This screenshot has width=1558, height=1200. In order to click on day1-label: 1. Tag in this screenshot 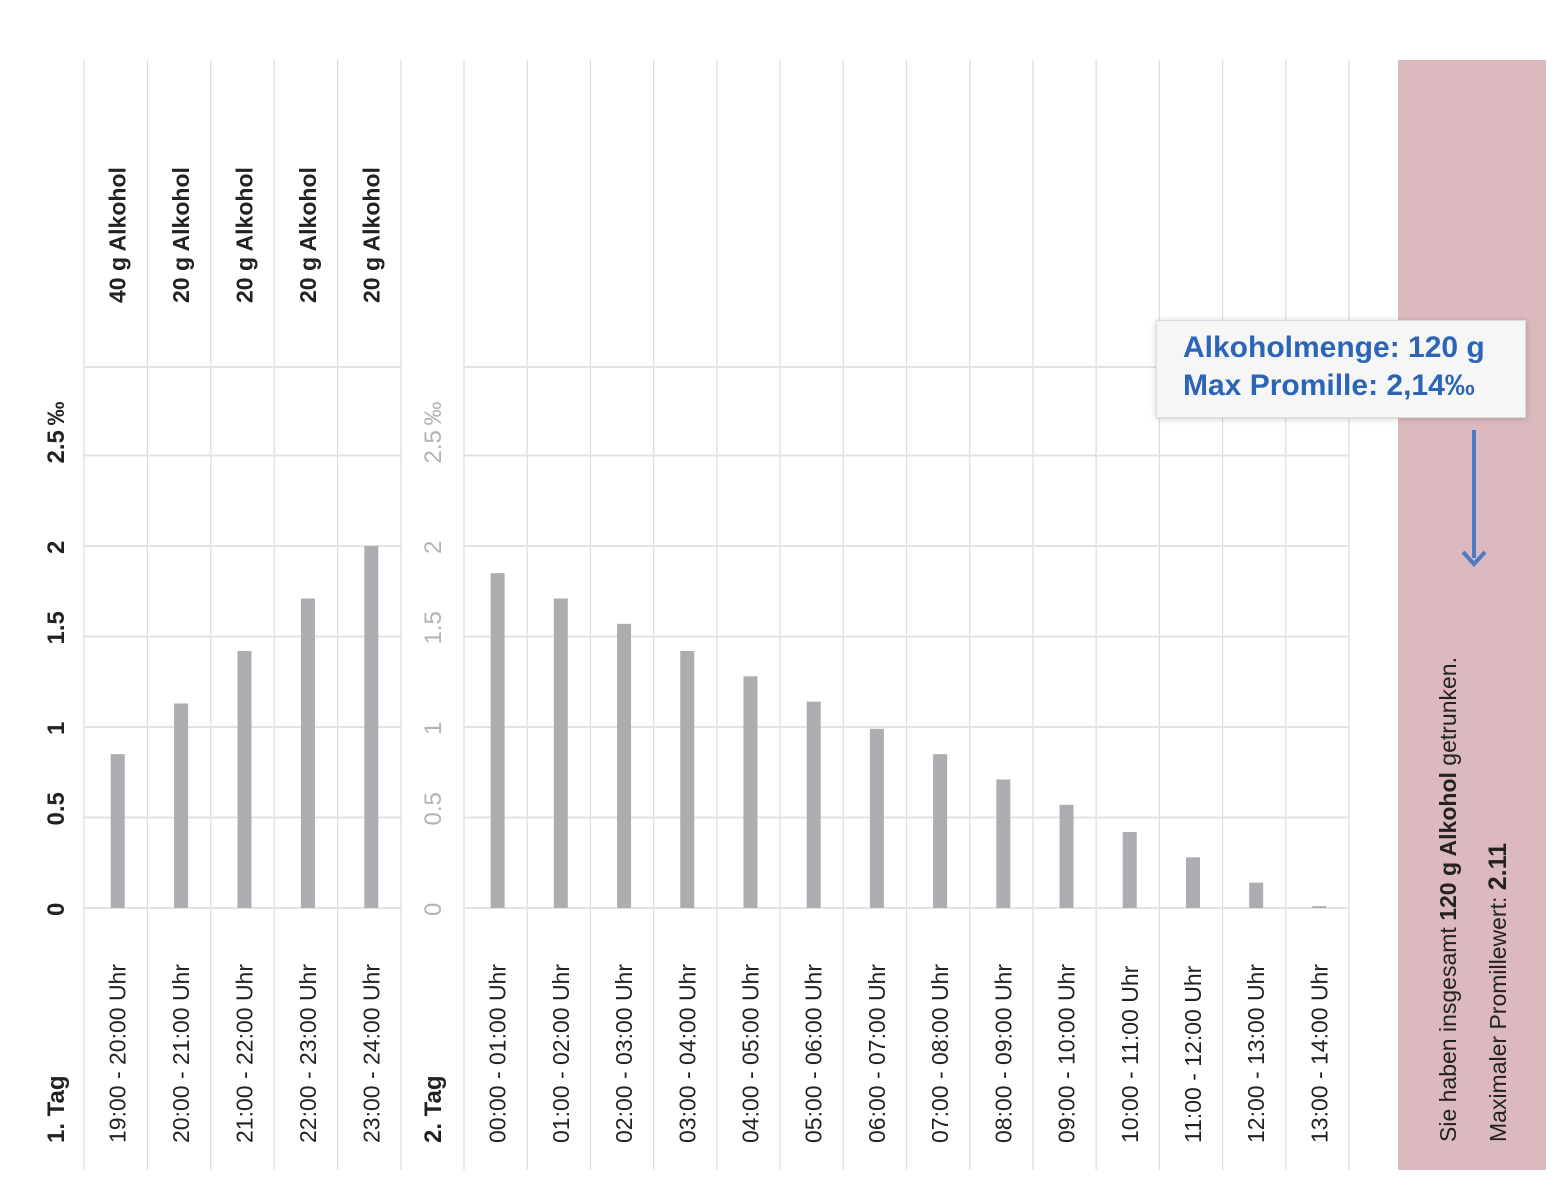, I will do `click(56, 1109)`.